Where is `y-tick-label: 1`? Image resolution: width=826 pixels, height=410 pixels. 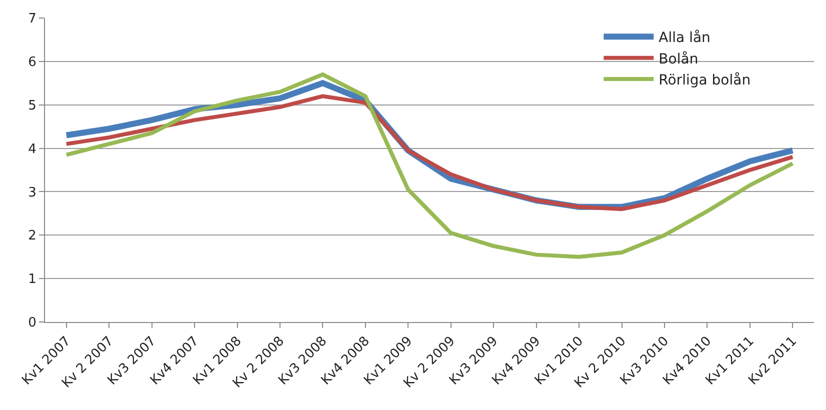 y-tick-label: 1 is located at coordinates (32, 280).